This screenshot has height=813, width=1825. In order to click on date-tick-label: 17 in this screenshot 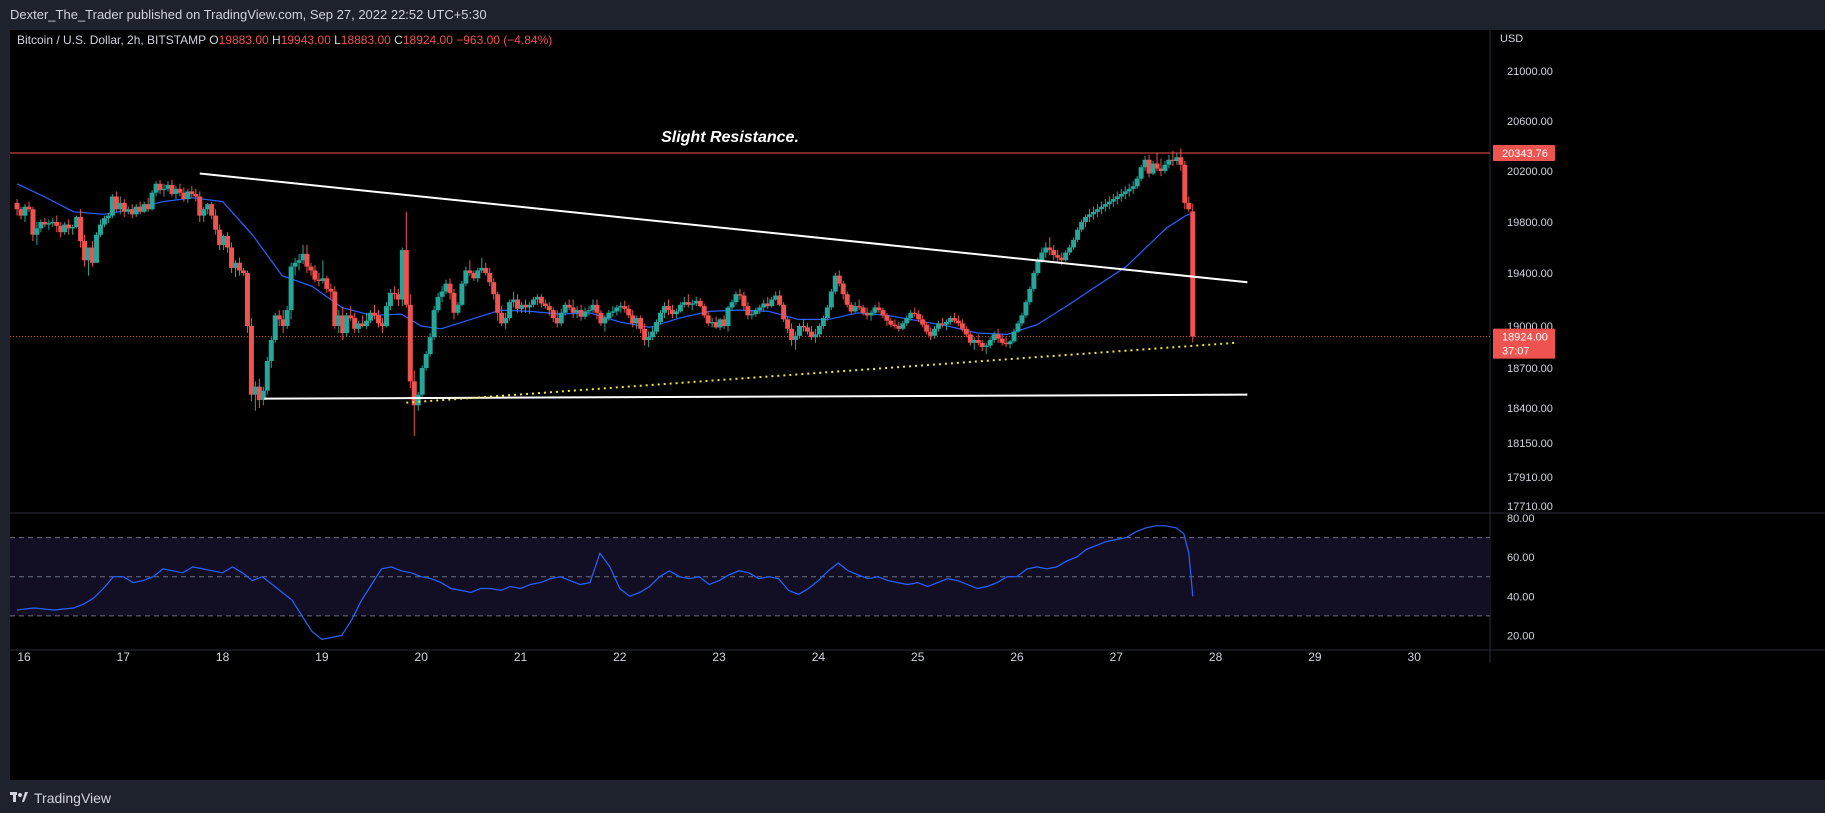, I will do `click(124, 657)`.